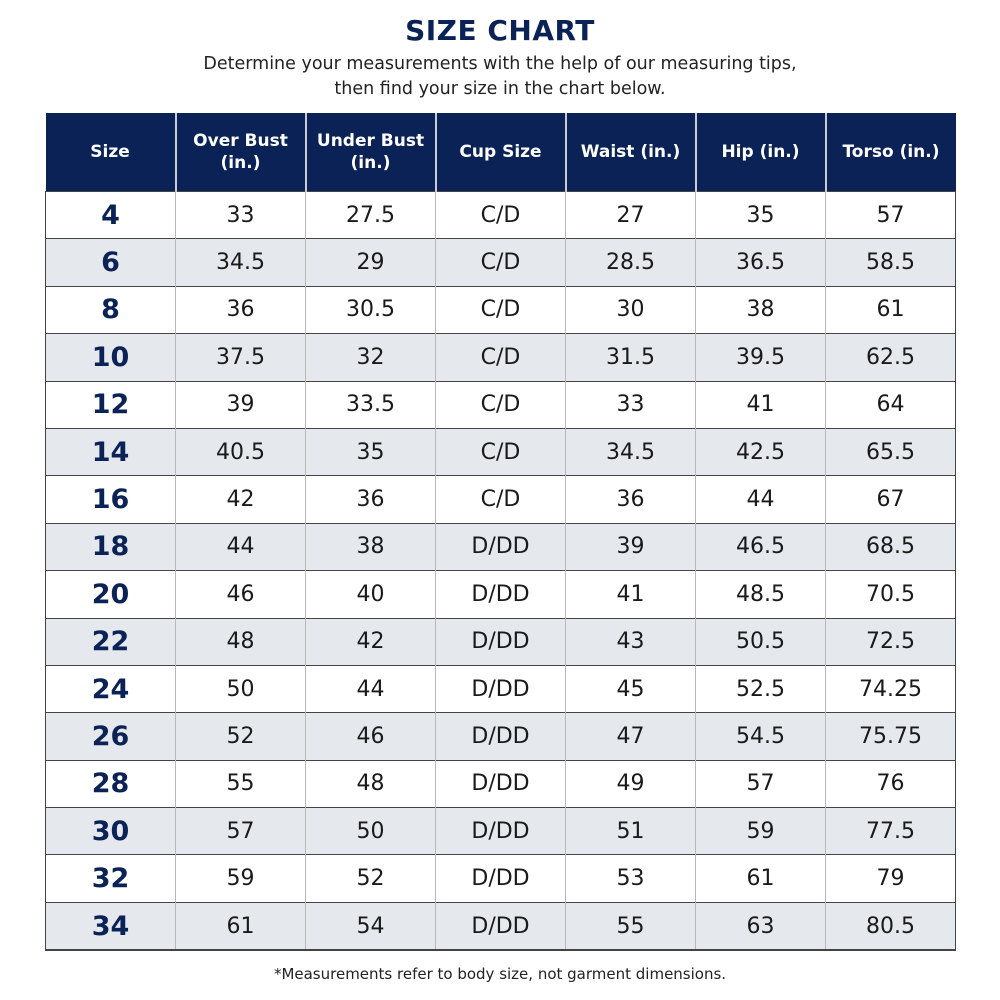 The height and width of the screenshot is (1000, 1000). What do you see at coordinates (500, 214) in the screenshot?
I see `table-row: 4 33 27.5 C/D 27 35 57` at bounding box center [500, 214].